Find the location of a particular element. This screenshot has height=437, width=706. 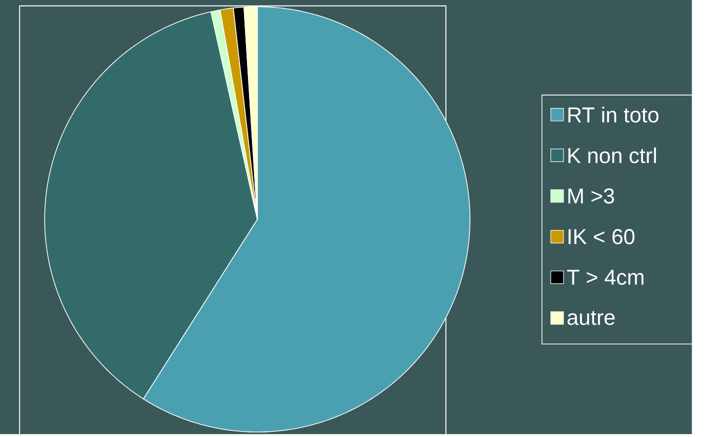

legend-label: IK < 60 is located at coordinates (601, 236).